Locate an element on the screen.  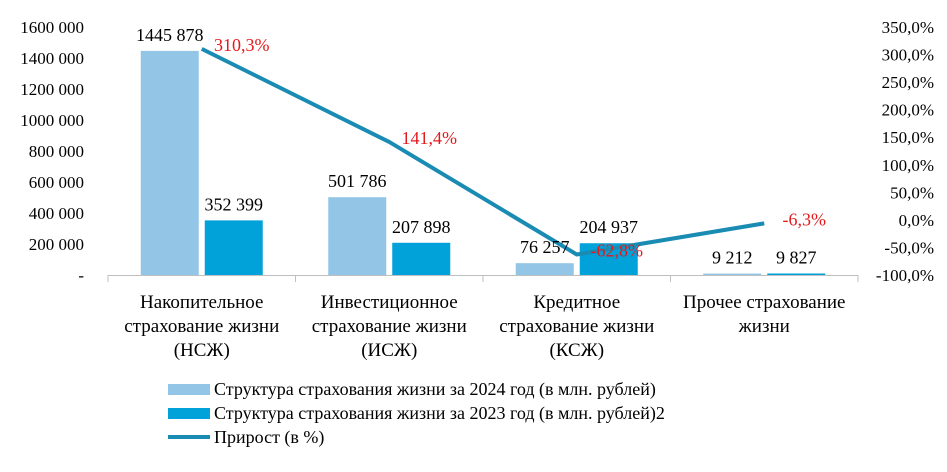
legend-swatch-2023 is located at coordinates (189, 413).